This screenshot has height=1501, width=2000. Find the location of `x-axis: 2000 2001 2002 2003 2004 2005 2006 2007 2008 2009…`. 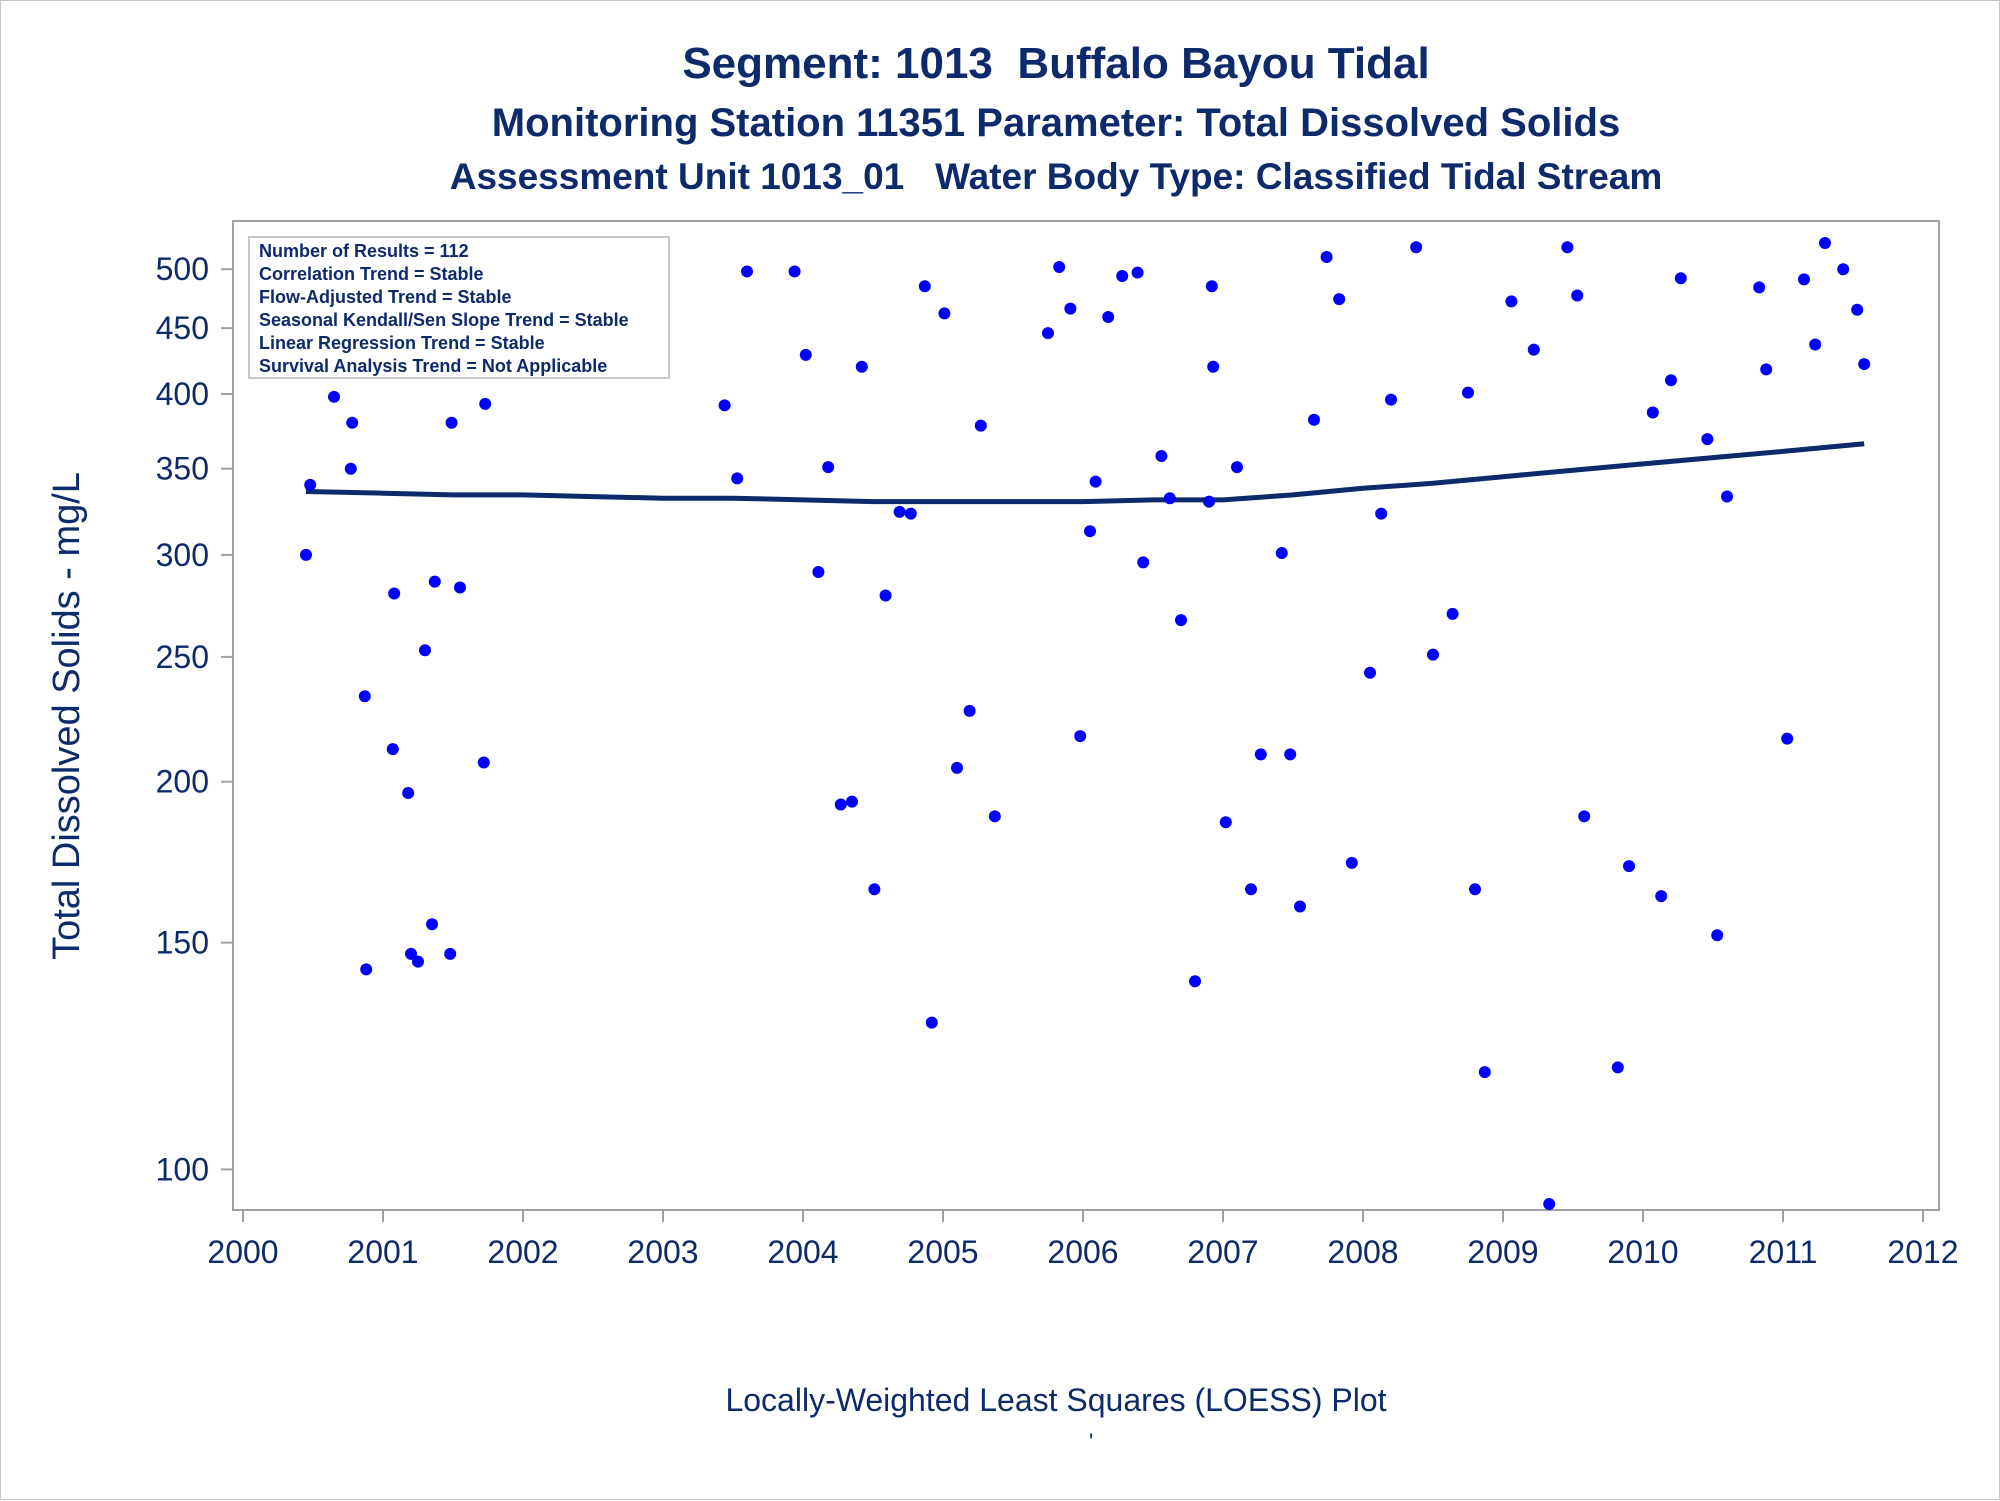

x-axis: 2000 2001 2002 2003 2004 2005 2006 2007 2008 2009… is located at coordinates (1083, 1240).